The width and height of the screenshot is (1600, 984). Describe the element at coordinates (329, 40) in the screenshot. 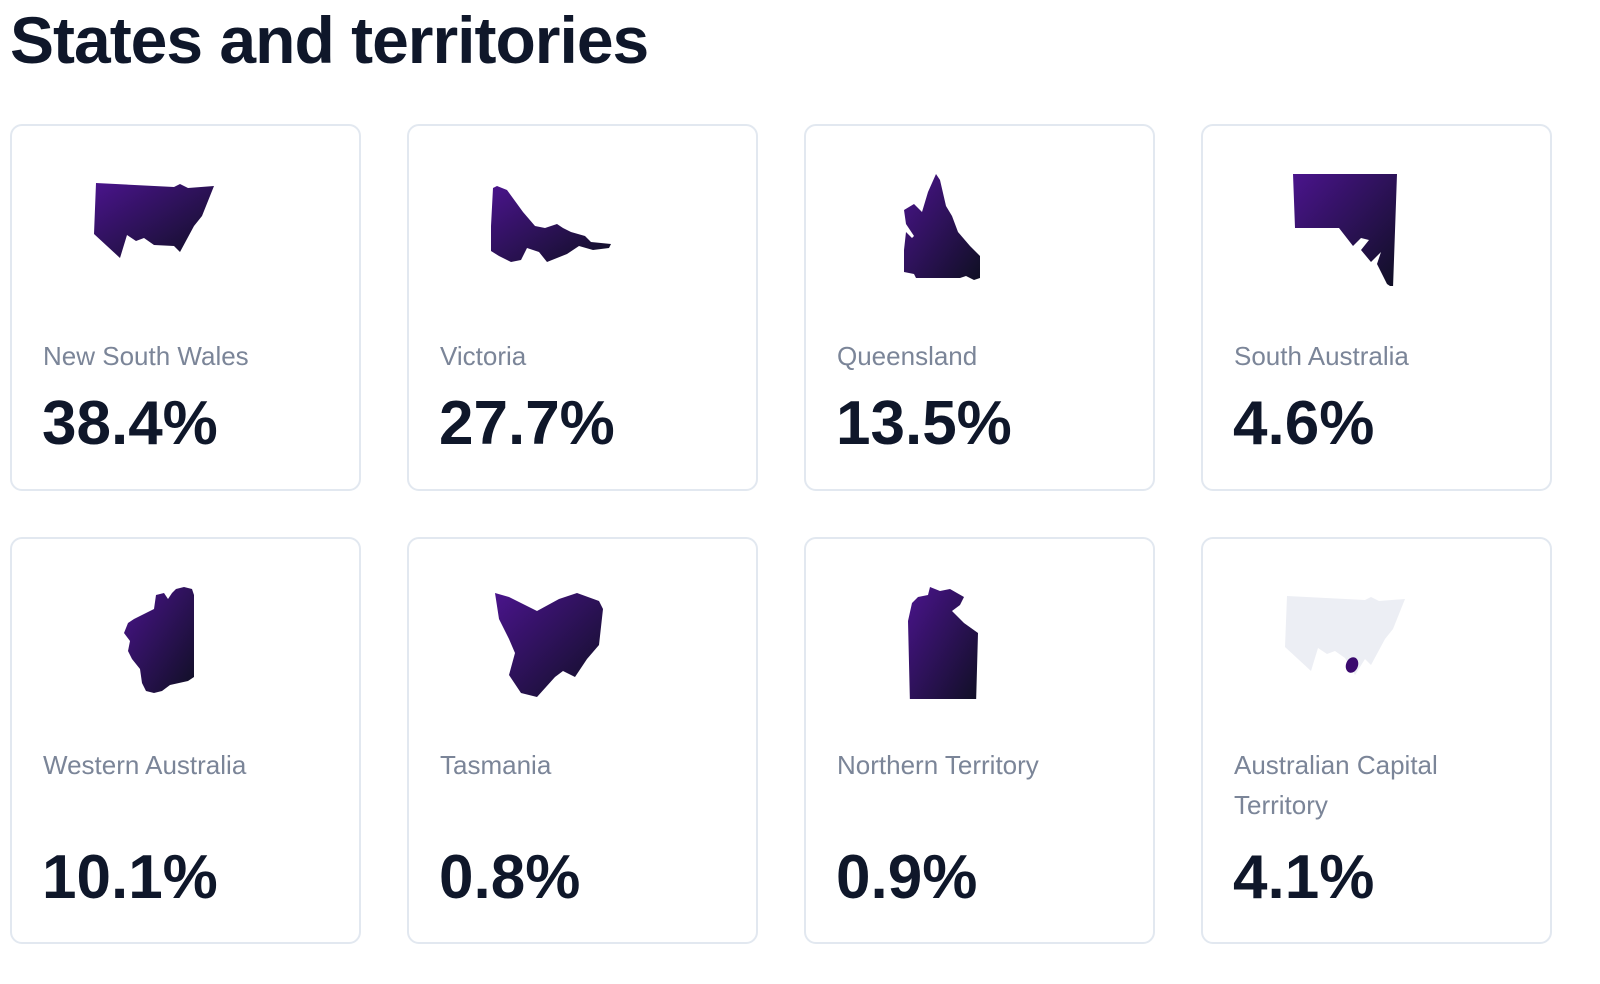

I see `page-title: States and territories` at that location.